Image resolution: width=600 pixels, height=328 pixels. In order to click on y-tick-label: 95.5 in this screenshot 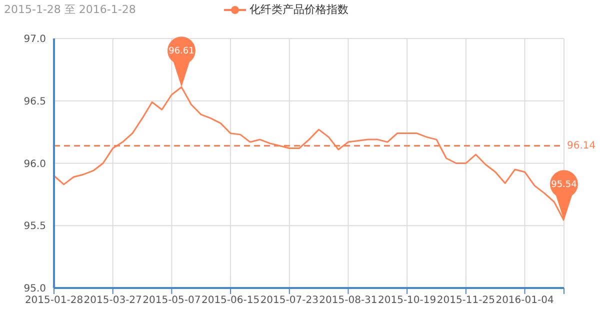, I will do `click(35, 226)`.